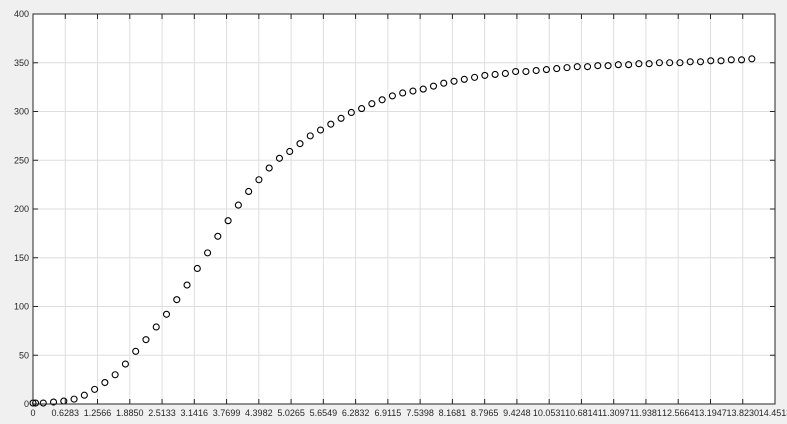  I want to click on x-tick-label: 6.9115, so click(387, 413).